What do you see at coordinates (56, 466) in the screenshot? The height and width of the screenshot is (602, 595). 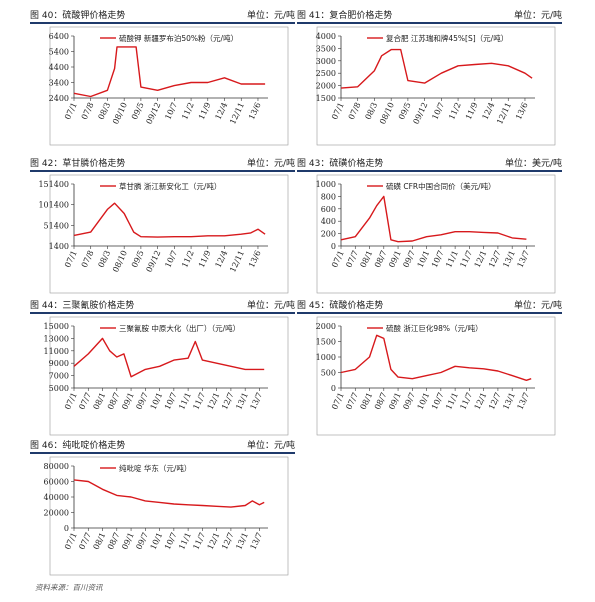 I see `y-tick-label: 80000` at bounding box center [56, 466].